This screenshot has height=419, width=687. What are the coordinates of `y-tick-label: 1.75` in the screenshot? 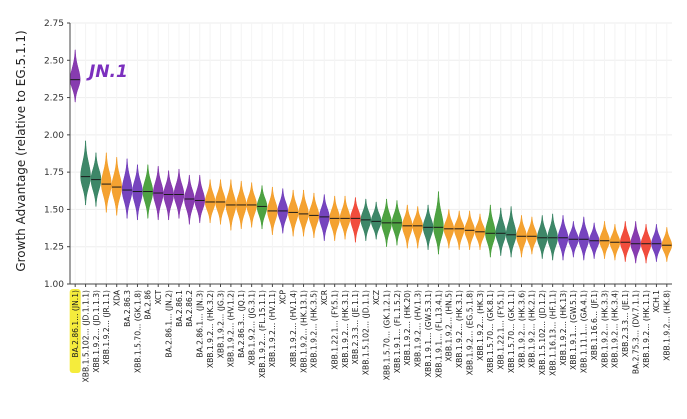 It's located at (54, 173).